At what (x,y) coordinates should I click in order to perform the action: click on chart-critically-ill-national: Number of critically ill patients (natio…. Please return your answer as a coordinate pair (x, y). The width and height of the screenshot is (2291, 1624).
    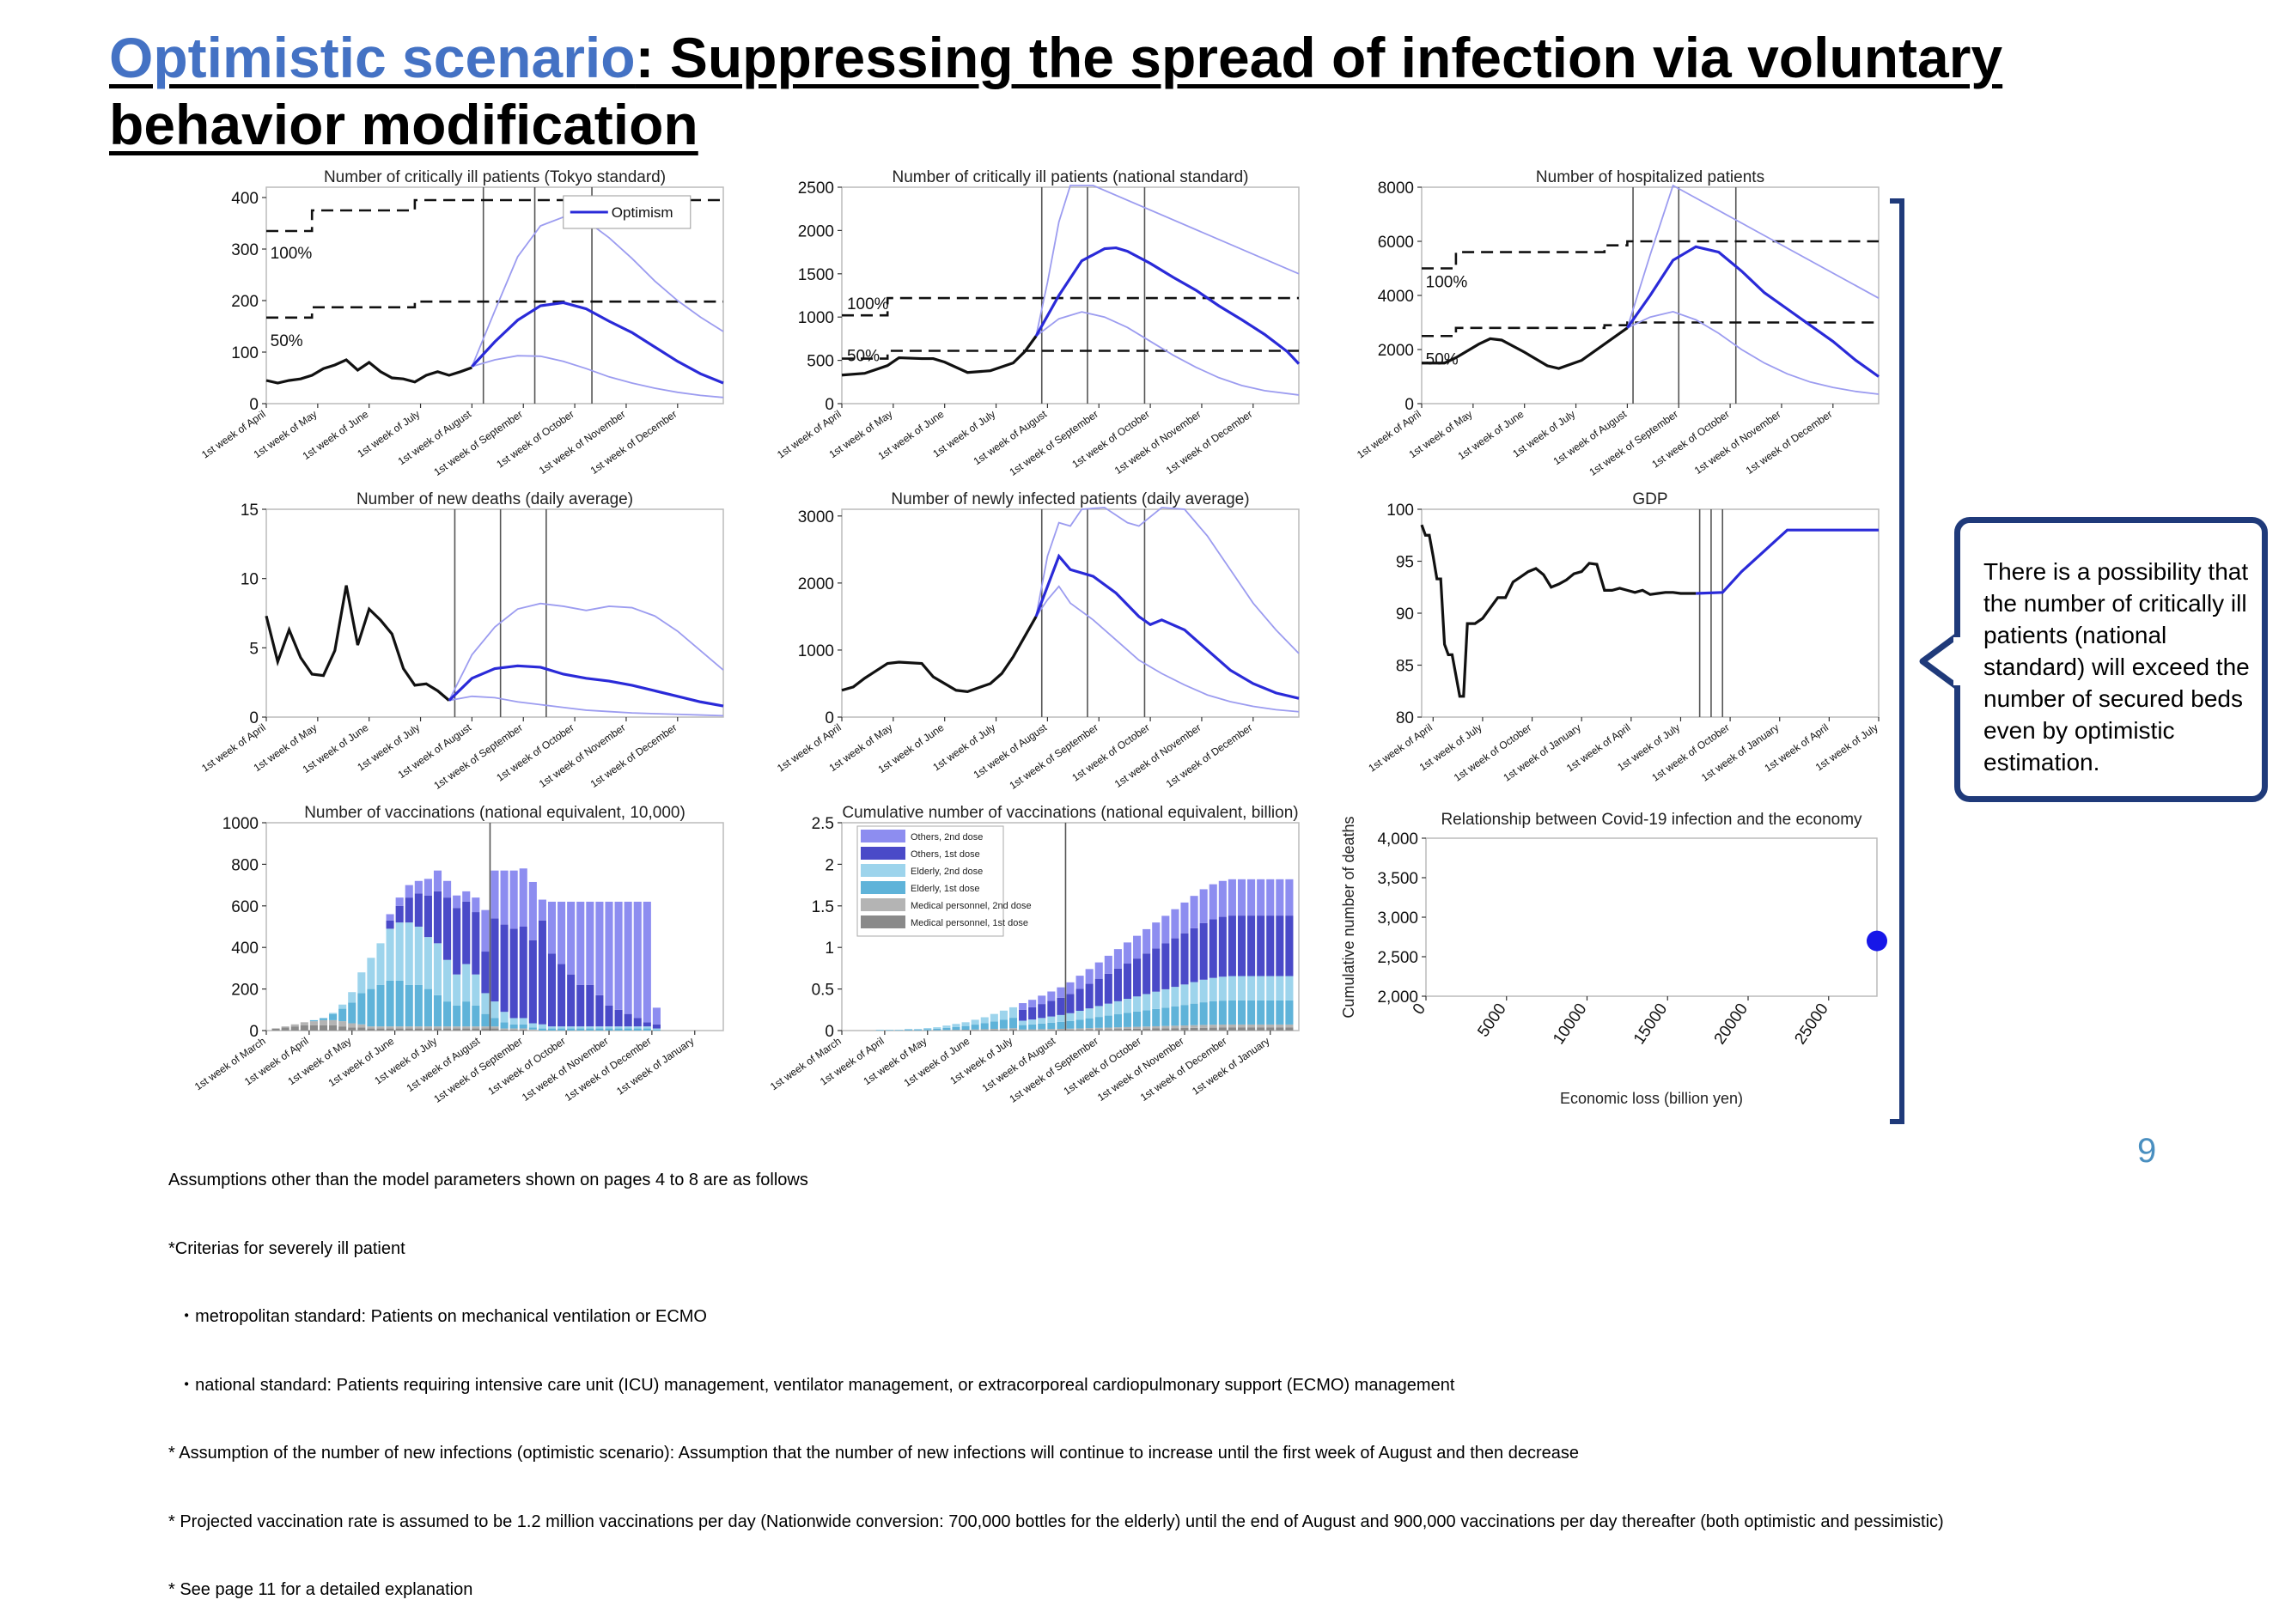
    Looking at the image, I should click on (1039, 333).